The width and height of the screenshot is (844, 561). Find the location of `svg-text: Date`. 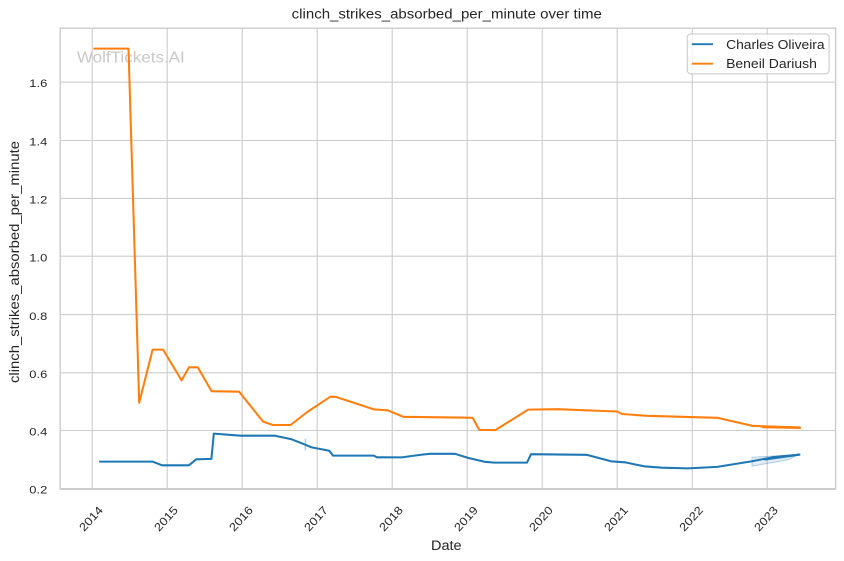

svg-text: Date is located at coordinates (446, 545).